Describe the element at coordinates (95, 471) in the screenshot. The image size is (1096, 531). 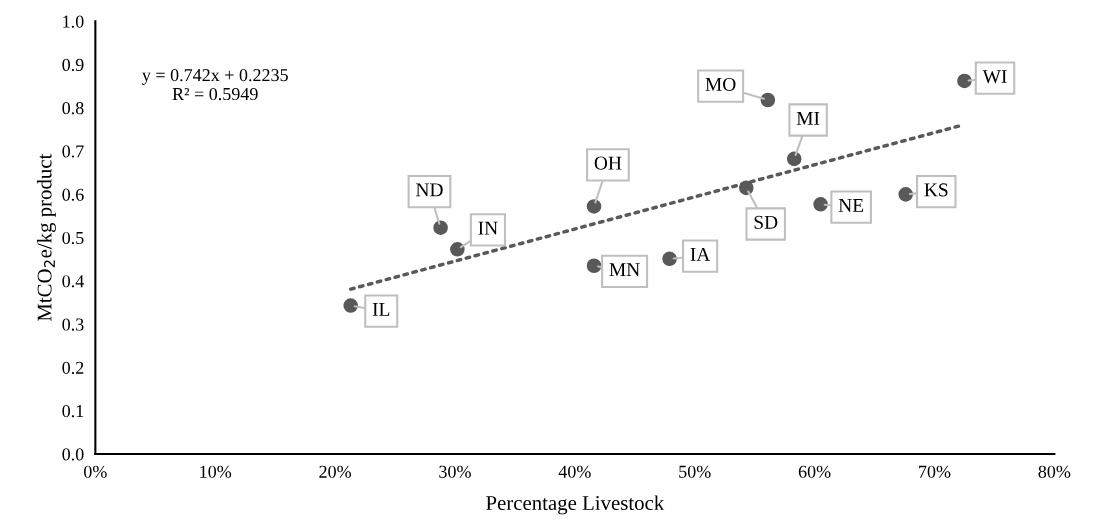
I see `x-tick-label: 0%` at that location.